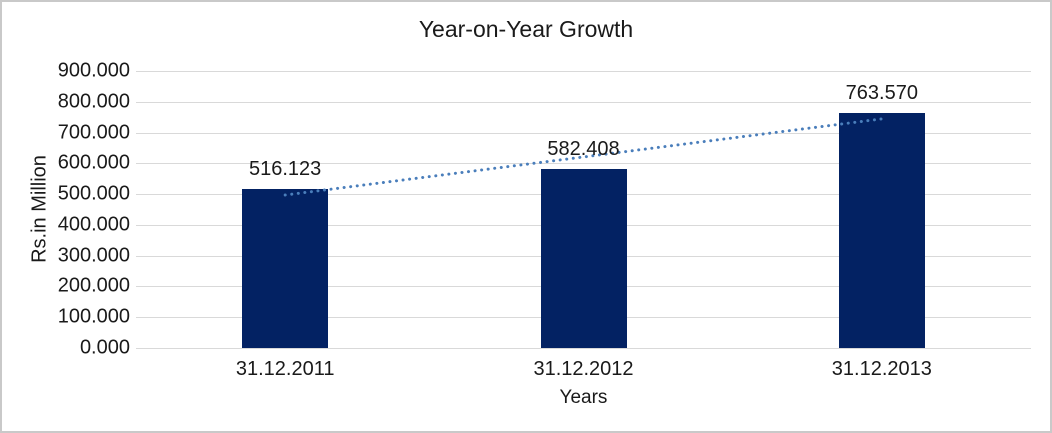  I want to click on x-tick-label: 31.12.2012, so click(583, 369).